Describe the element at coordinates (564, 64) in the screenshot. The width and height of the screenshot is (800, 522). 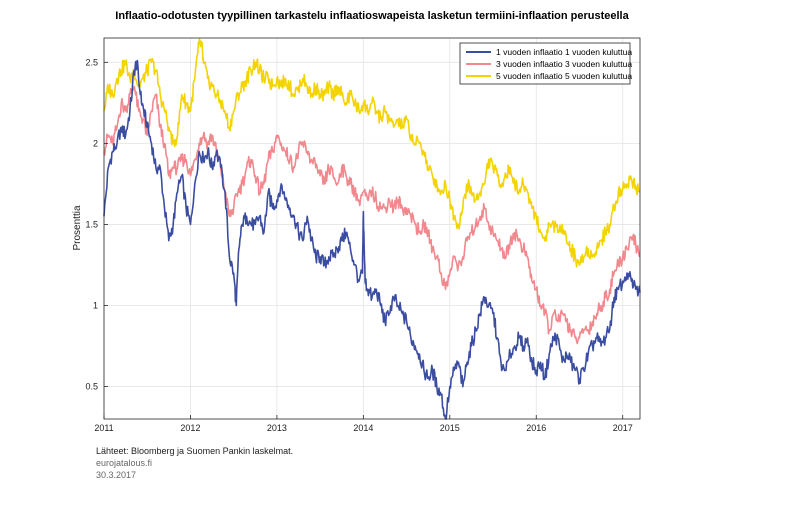
I see `legend-label-2: 3 vuoden inflaatio 3 vuoden kuluttua` at that location.